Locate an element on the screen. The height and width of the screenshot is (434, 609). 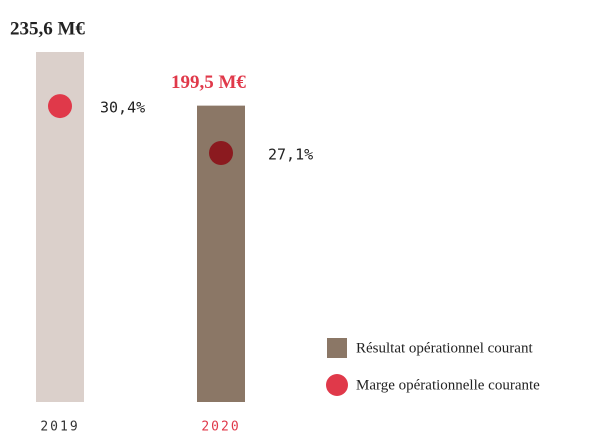
value-label: 199,5 M€ is located at coordinates (208, 82).